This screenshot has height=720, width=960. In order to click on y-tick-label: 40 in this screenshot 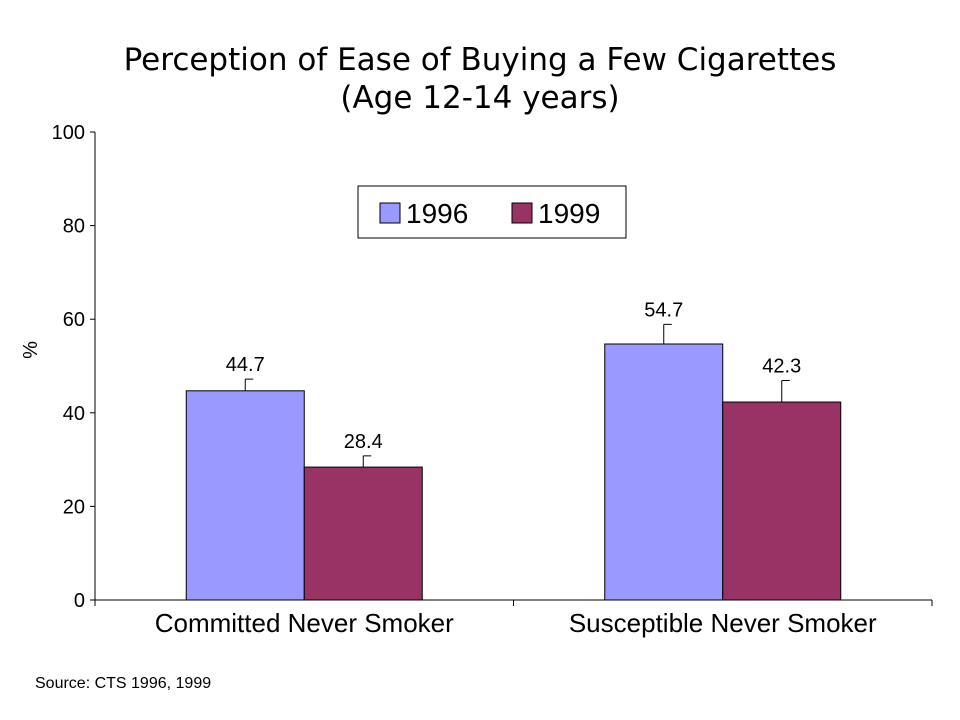, I will do `click(74, 414)`.